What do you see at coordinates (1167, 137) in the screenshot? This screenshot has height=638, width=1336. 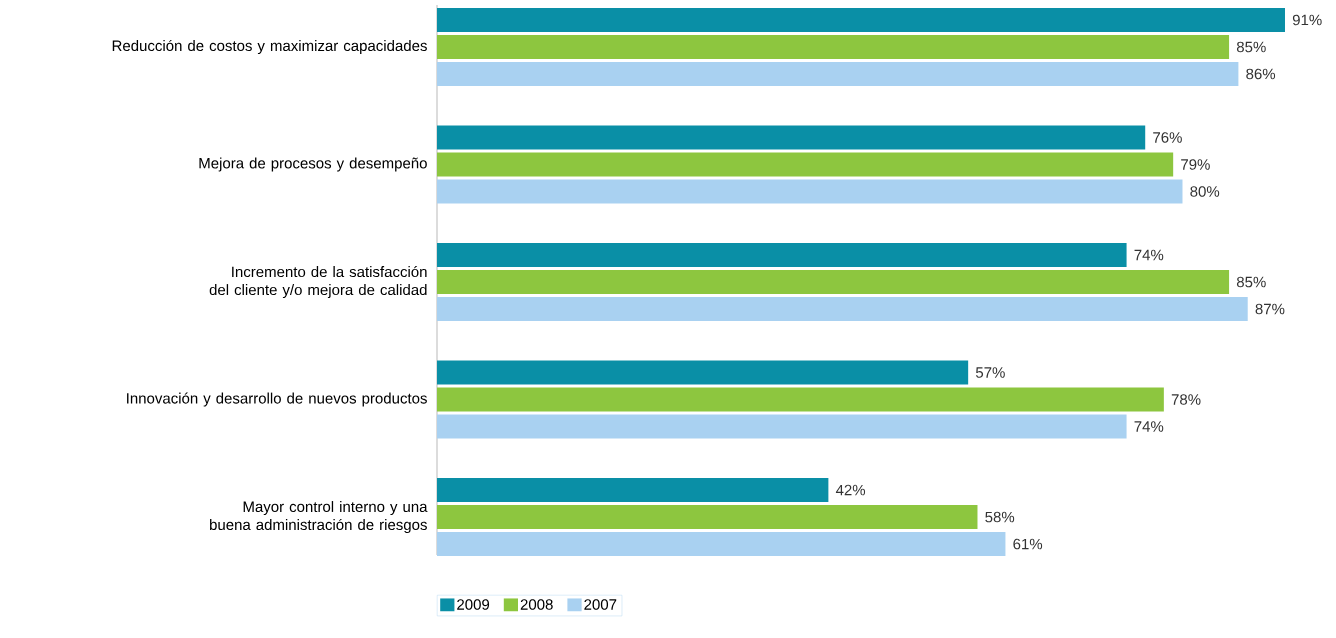 I see `data-label: 76%` at bounding box center [1167, 137].